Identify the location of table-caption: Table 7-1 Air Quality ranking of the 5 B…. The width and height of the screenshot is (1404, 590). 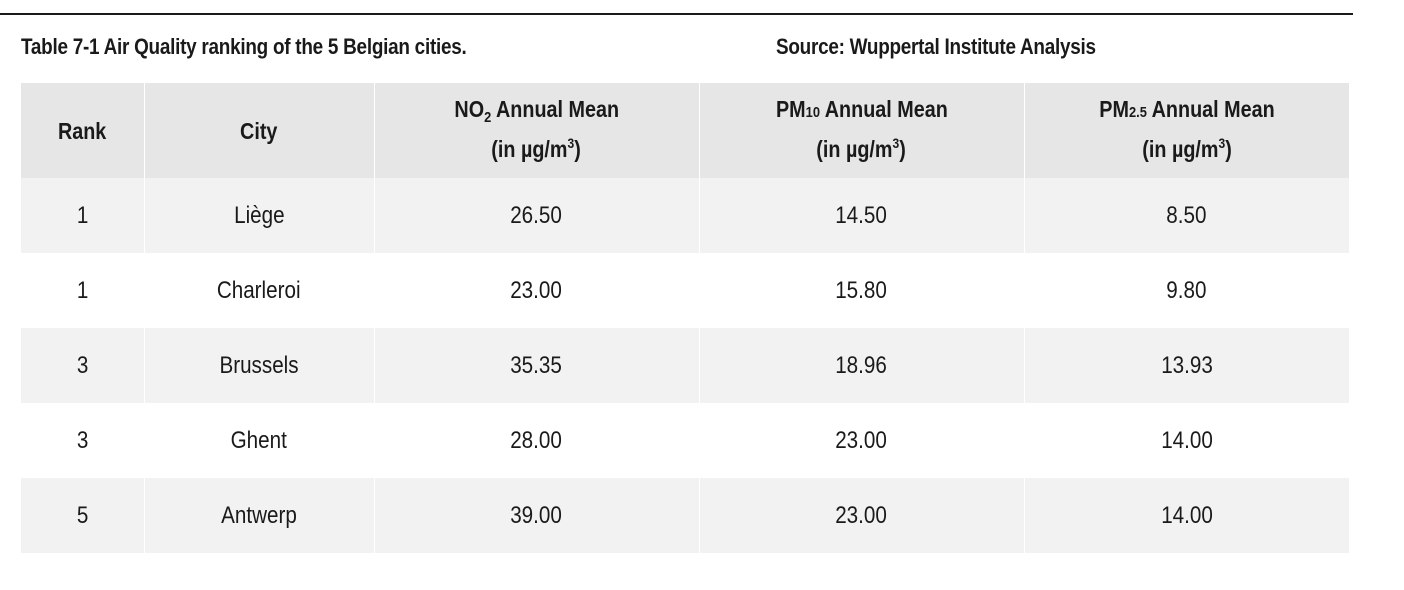
(244, 46).